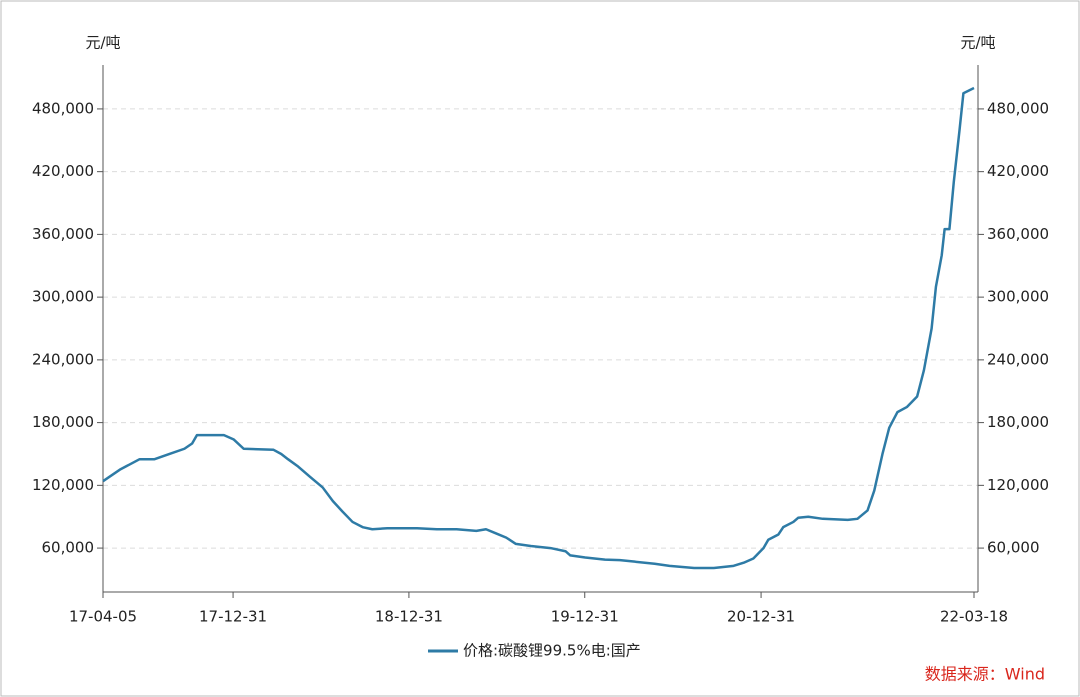 The height and width of the screenshot is (697, 1080). What do you see at coordinates (63, 359) in the screenshot?
I see `y-tick-label: 240,000` at bounding box center [63, 359].